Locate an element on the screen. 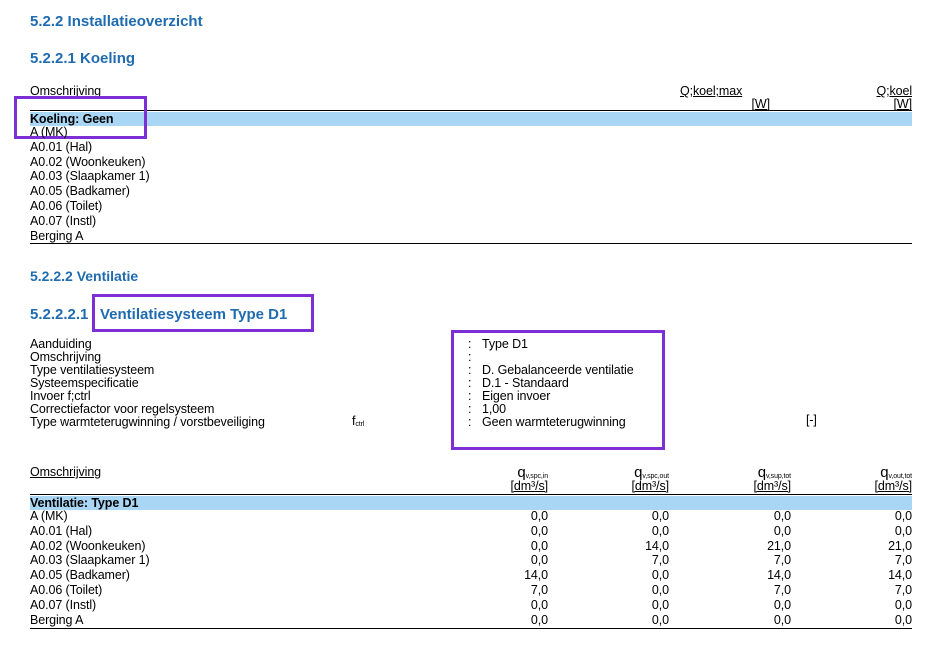 Image resolution: width=938 pixels, height=648 pixels. koeling-col-qkoel-unit: [W] is located at coordinates (903, 104).